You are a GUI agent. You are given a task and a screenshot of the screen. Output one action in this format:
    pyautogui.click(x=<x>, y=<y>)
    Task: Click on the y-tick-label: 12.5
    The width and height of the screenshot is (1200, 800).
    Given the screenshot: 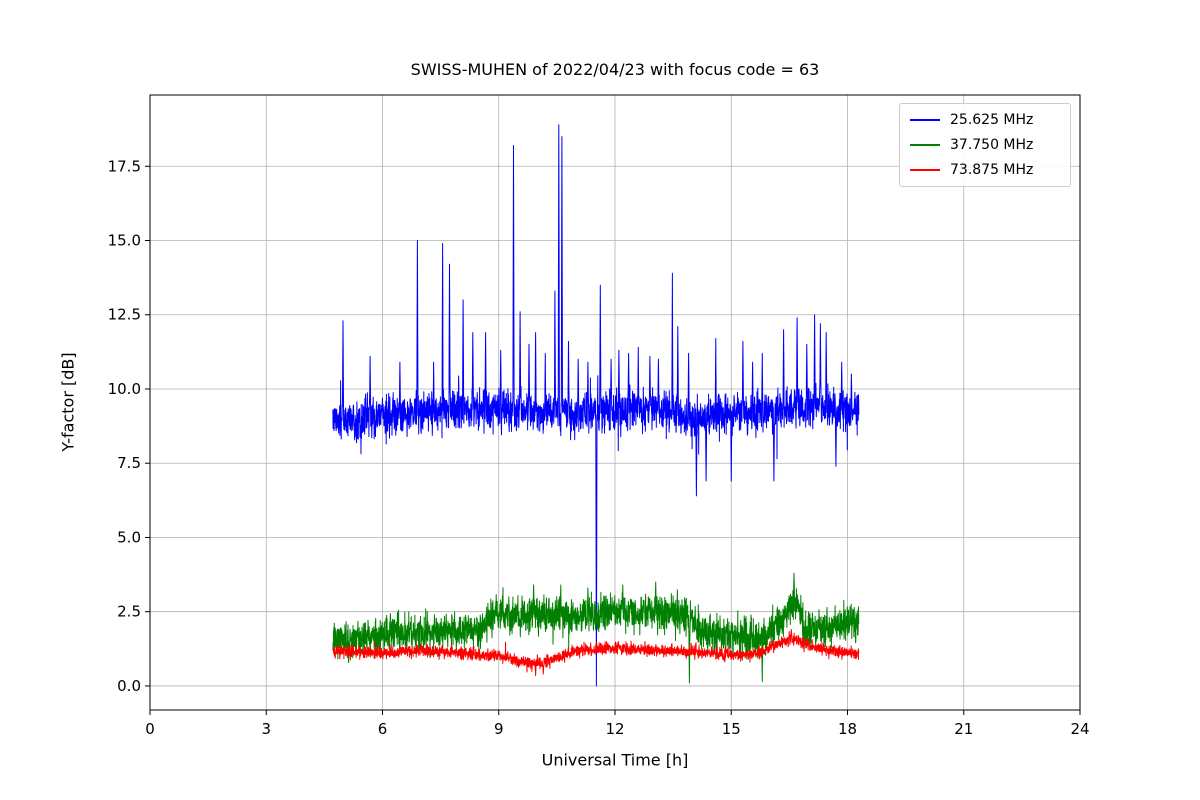 What is the action you would take?
    pyautogui.click(x=124, y=315)
    